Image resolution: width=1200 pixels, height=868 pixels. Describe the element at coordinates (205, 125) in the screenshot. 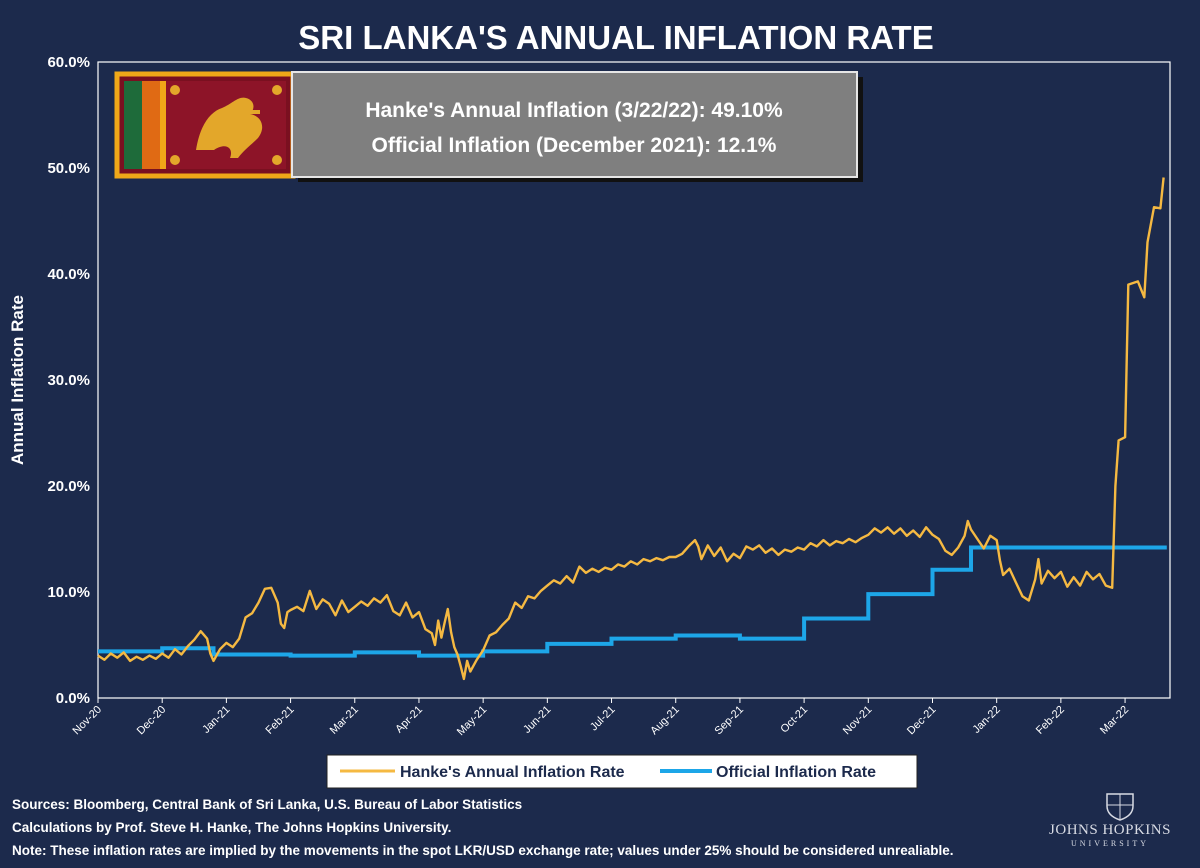

I see `sri-lanka-flag-icon` at that location.